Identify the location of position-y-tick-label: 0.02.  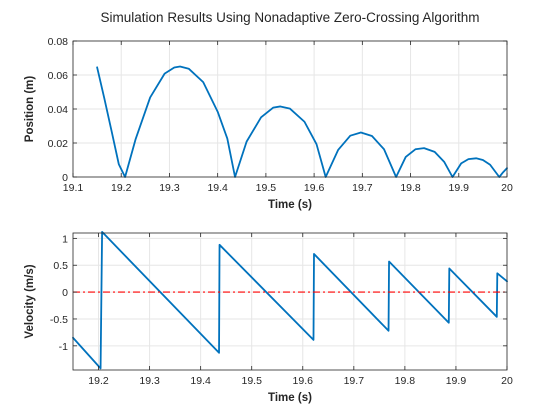
(58, 144).